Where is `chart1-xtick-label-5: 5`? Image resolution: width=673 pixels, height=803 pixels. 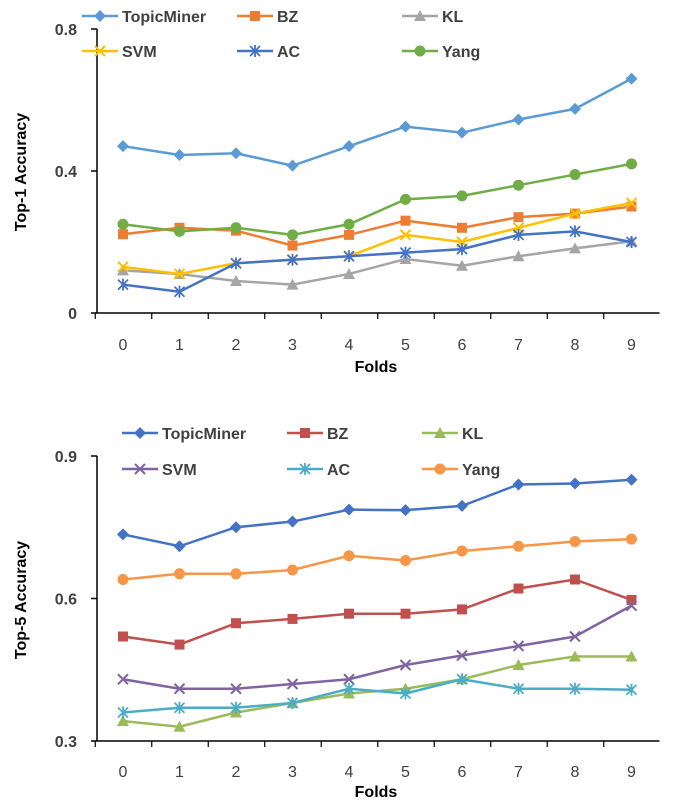 chart1-xtick-label-5: 5 is located at coordinates (405, 345).